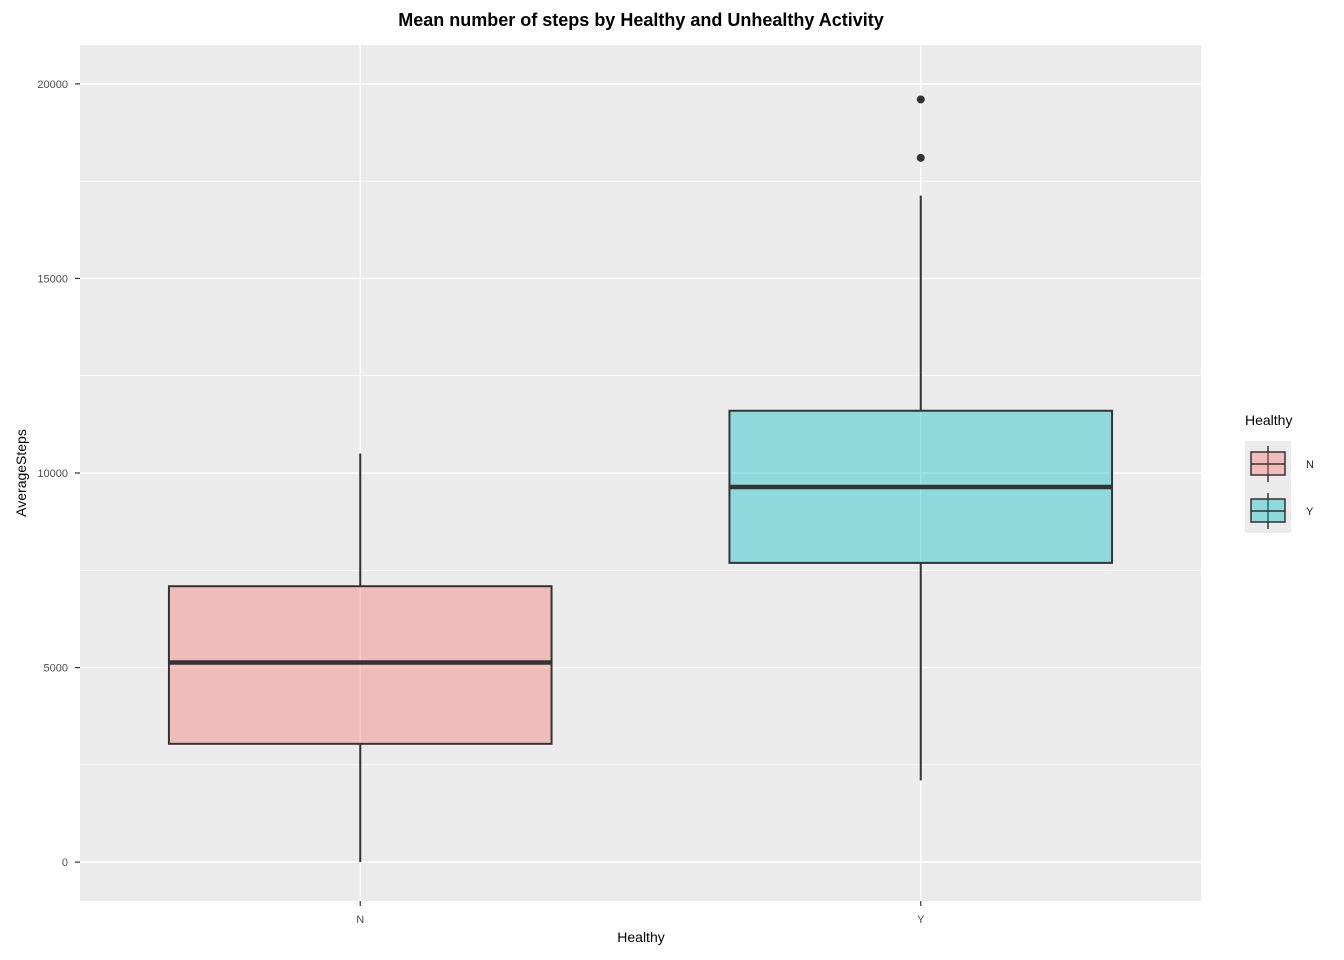 This screenshot has height=960, width=1344. What do you see at coordinates (360, 665) in the screenshot?
I see `iqr-box` at bounding box center [360, 665].